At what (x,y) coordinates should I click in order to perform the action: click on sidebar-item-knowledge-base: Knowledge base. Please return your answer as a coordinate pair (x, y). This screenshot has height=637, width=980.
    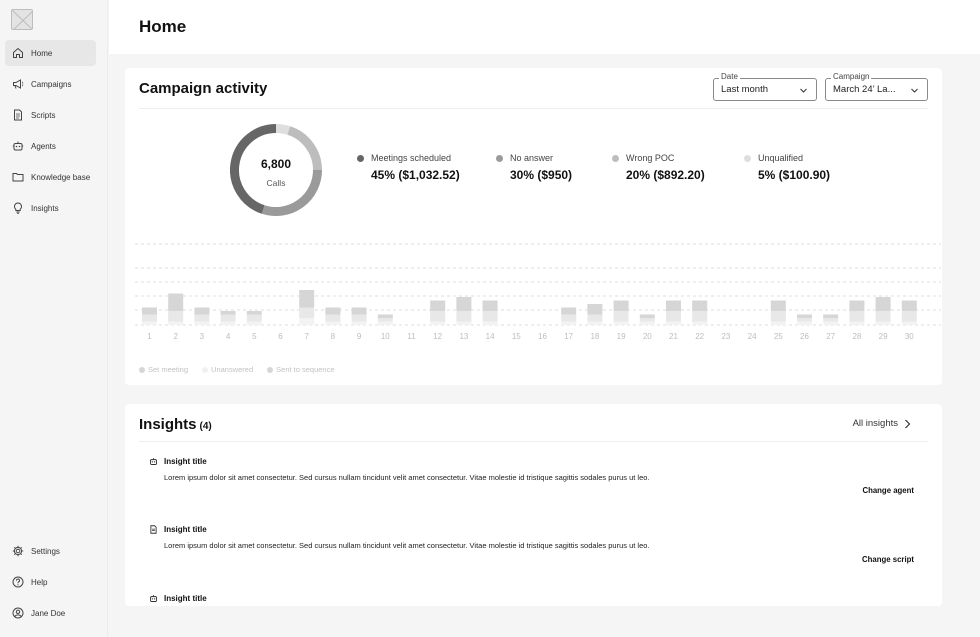
    Looking at the image, I should click on (50, 177).